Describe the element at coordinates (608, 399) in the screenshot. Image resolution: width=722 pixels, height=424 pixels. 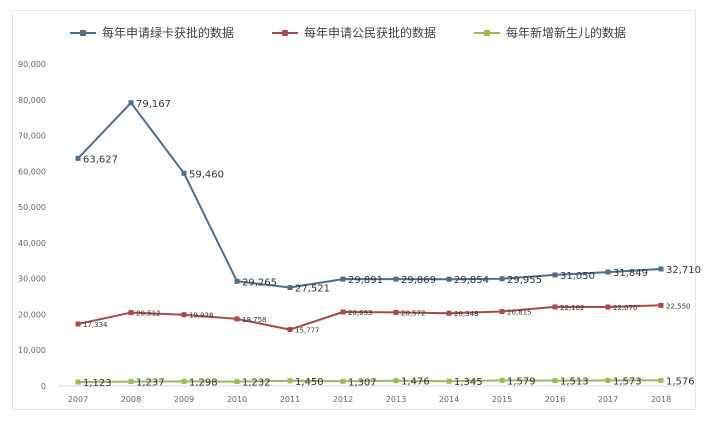
I see `x-tick-label: 2017` at that location.